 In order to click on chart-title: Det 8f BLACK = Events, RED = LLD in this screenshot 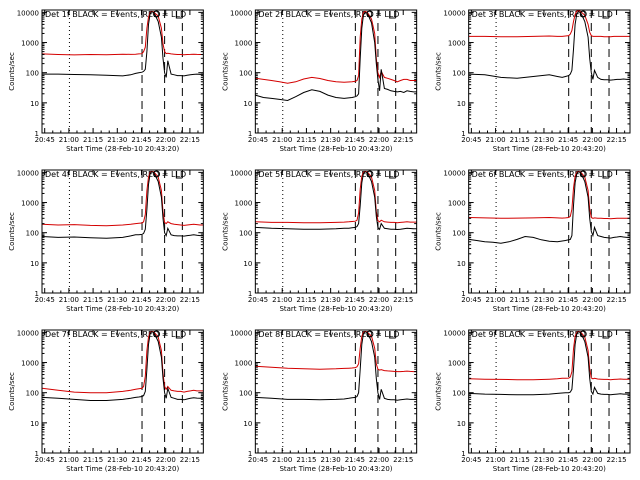, I will do `click(328, 334)`.